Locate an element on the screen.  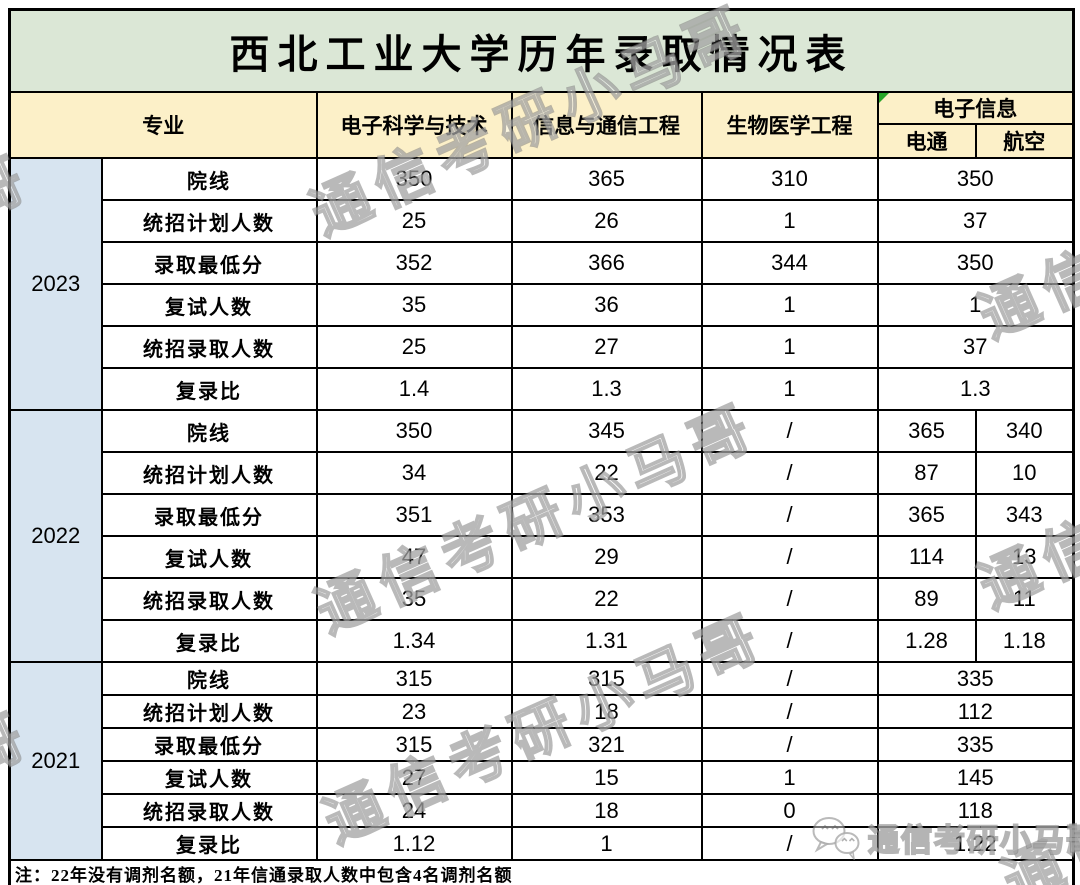
table-row: 统招计划人数 34 22/87 10 is located at coordinates (542, 473).